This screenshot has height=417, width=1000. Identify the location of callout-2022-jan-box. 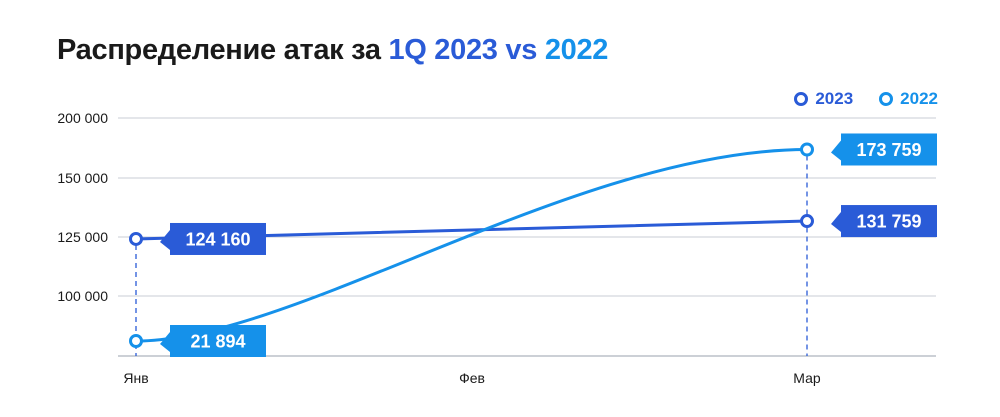
(218, 341).